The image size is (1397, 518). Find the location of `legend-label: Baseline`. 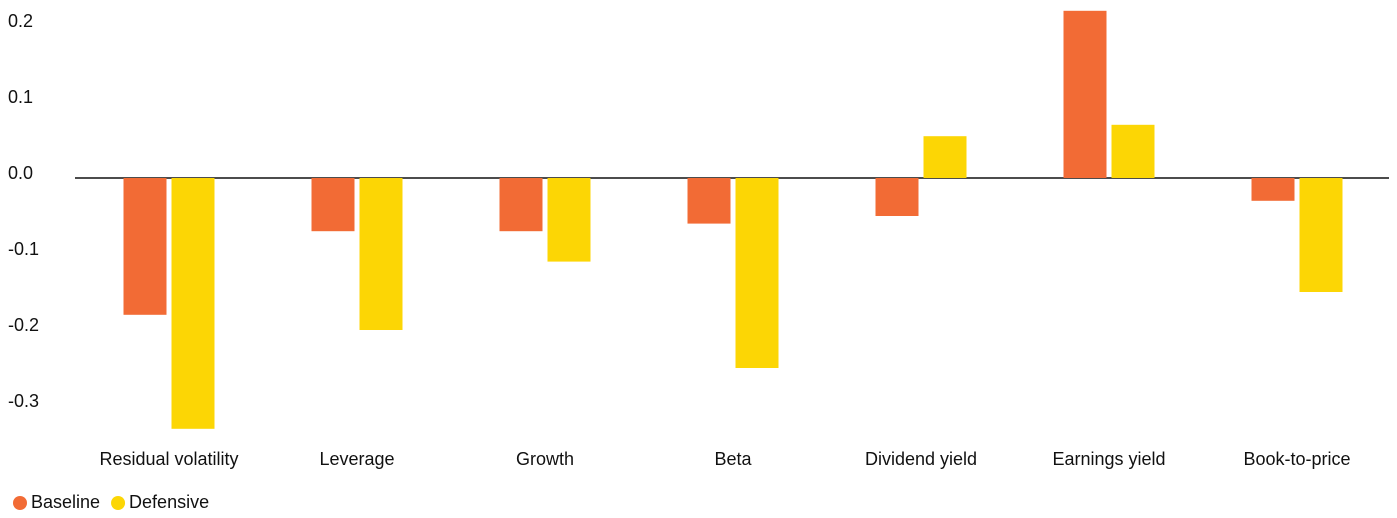

legend-label: Baseline is located at coordinates (65, 502).